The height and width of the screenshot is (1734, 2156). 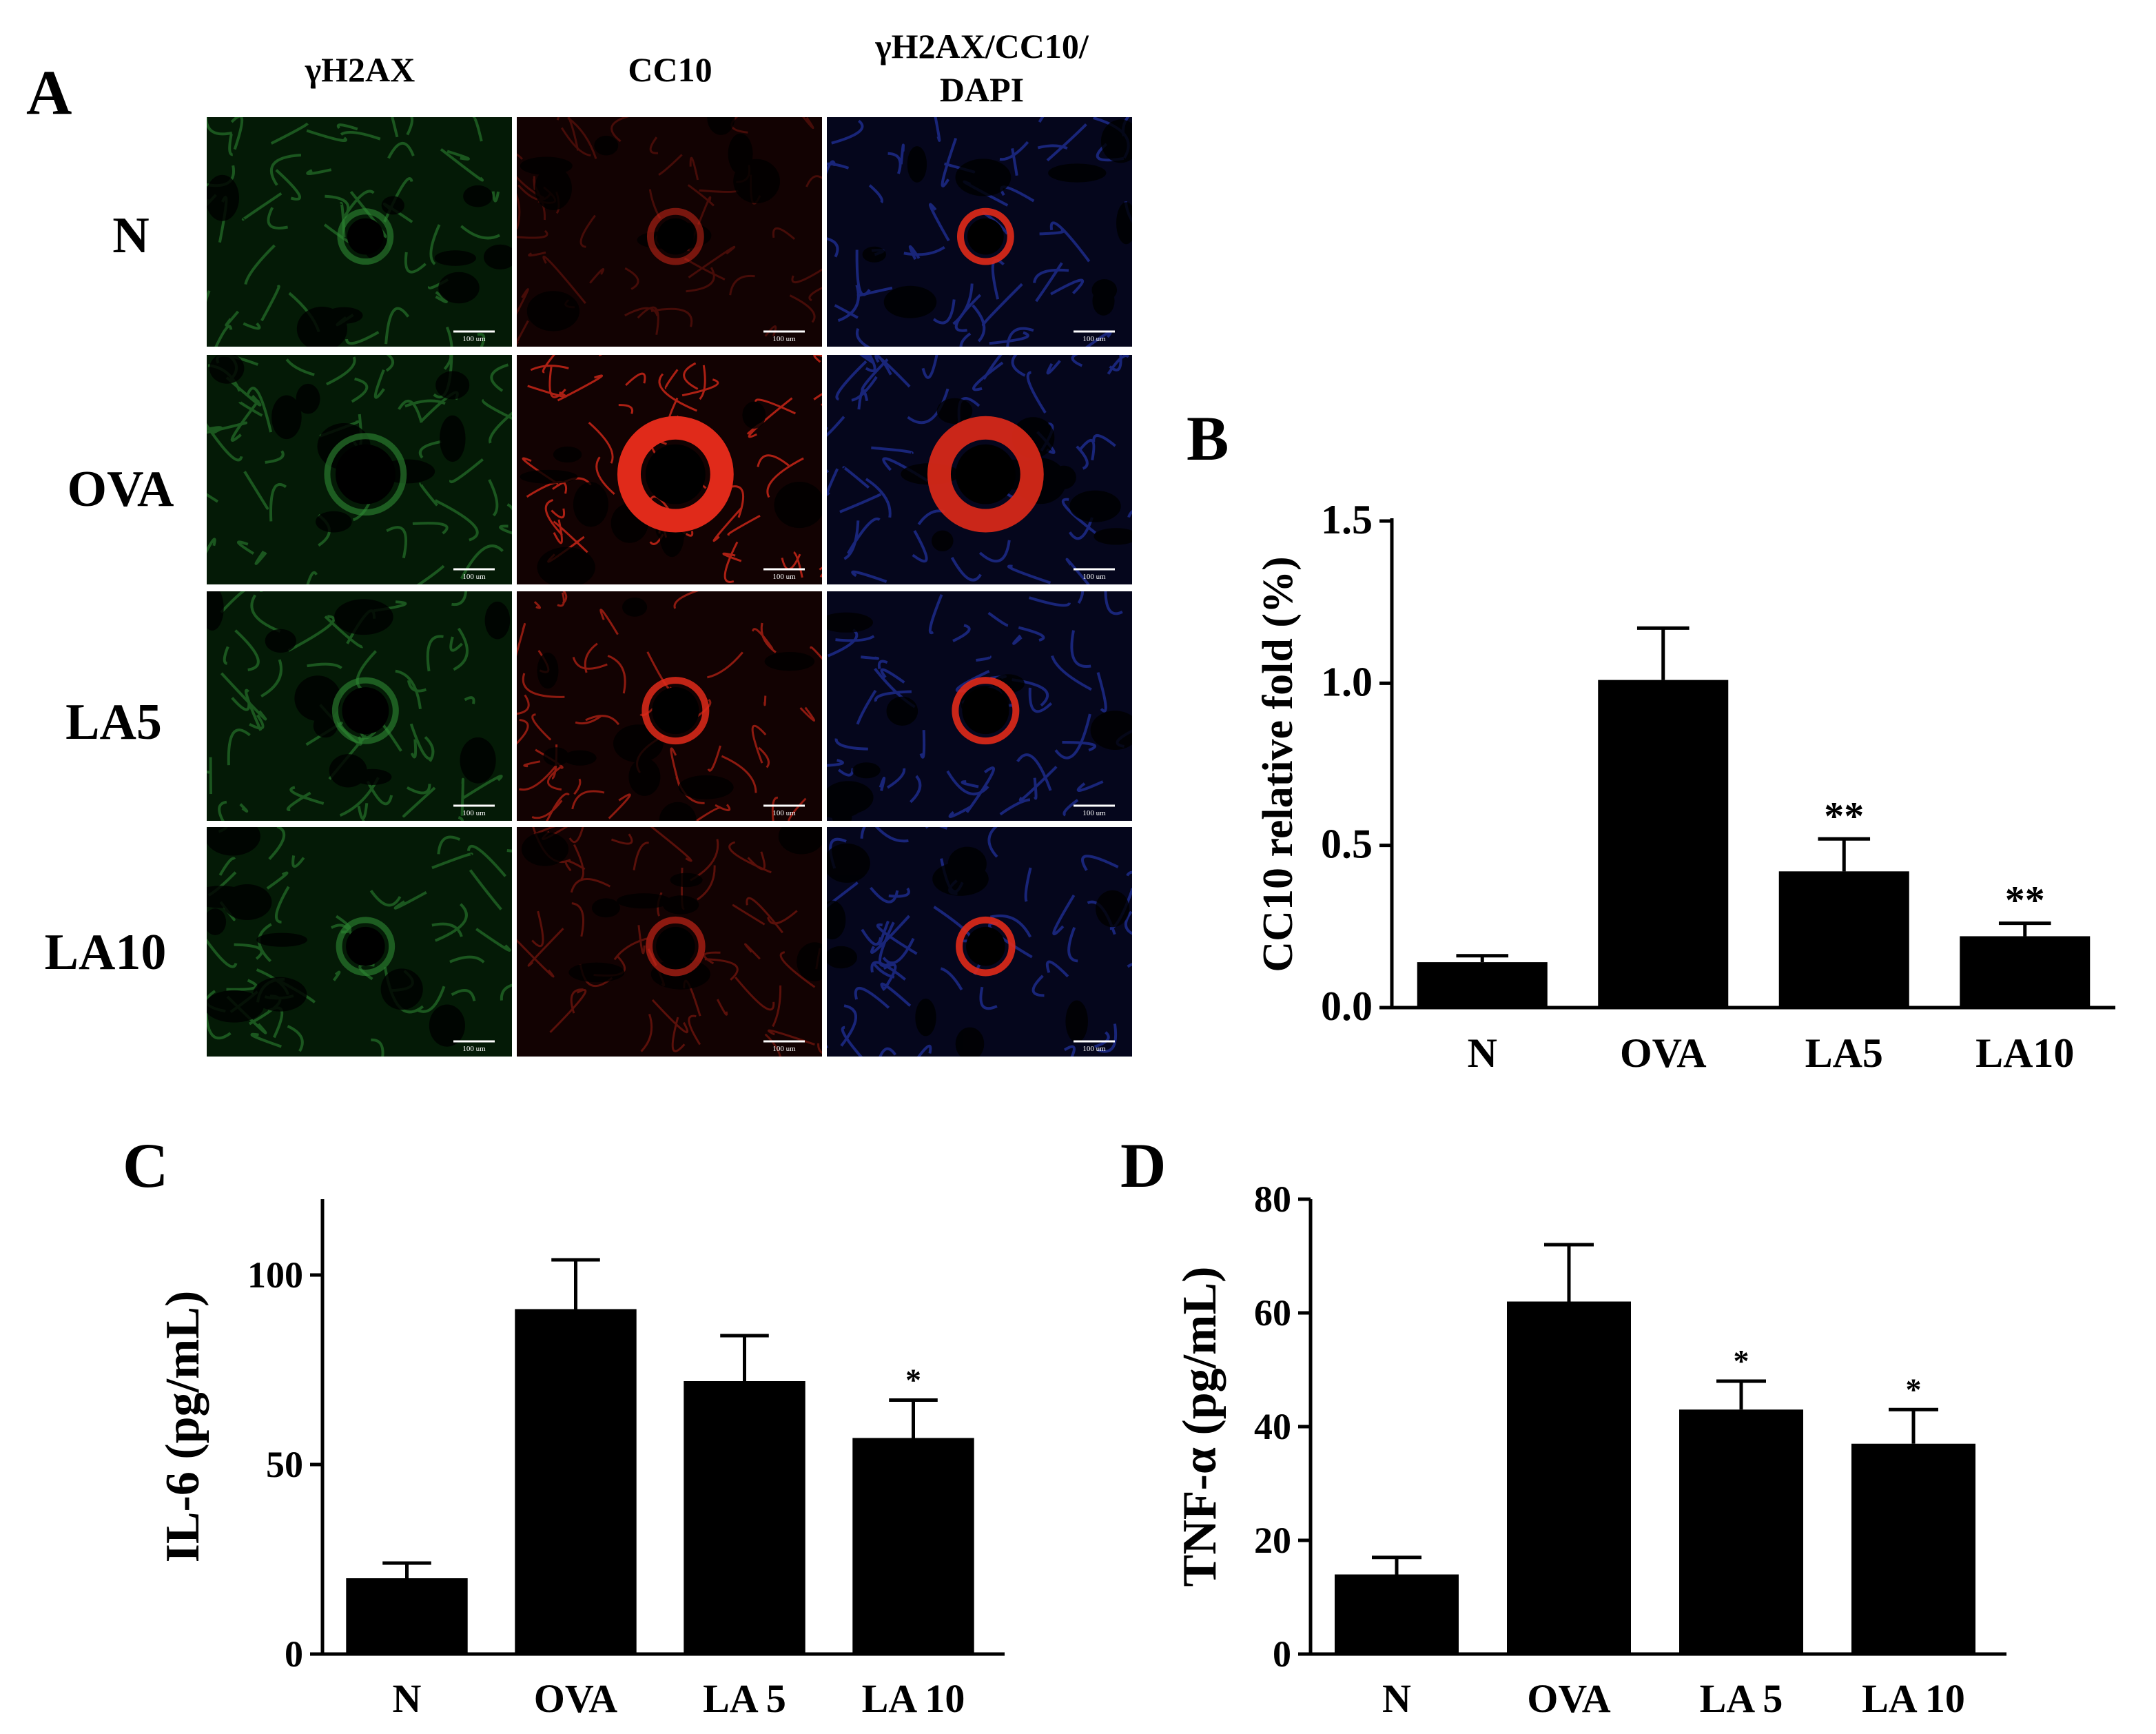 I want to click on micrograph-la5-gh2ax: 100 um, so click(x=359, y=706).